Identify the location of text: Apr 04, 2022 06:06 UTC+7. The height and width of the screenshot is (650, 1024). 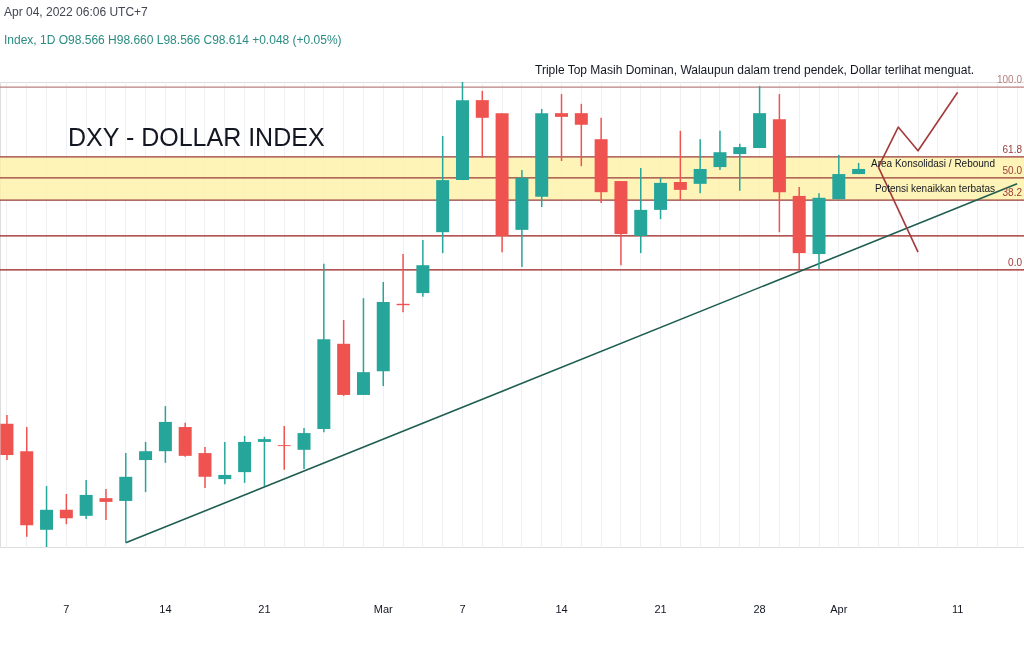
(76, 12).